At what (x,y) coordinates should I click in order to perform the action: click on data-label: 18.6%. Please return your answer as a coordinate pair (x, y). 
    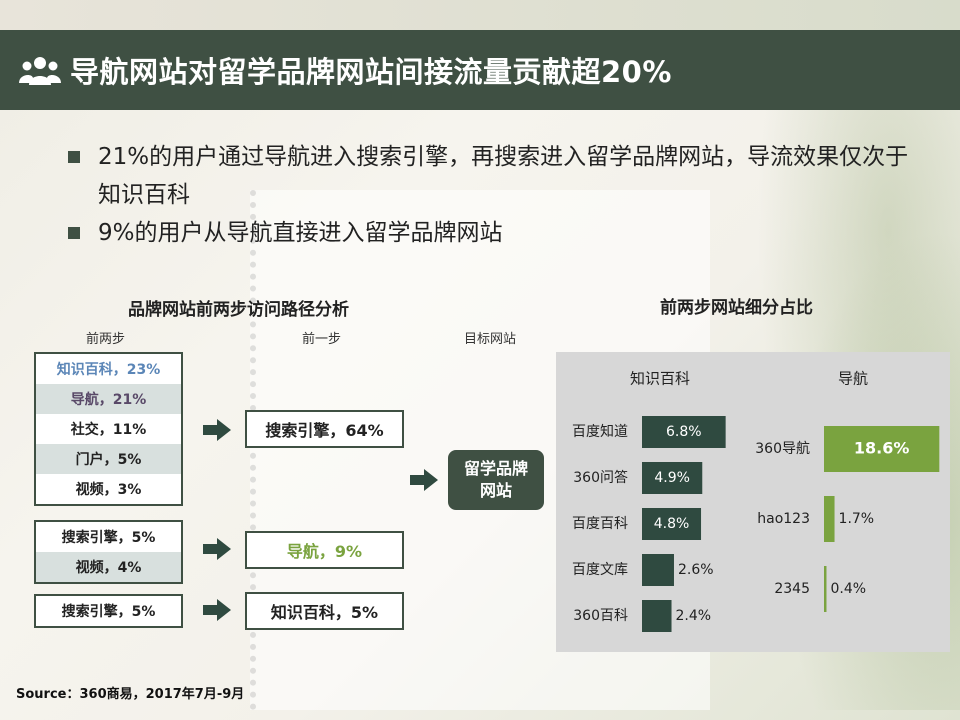
    Looking at the image, I should click on (882, 448).